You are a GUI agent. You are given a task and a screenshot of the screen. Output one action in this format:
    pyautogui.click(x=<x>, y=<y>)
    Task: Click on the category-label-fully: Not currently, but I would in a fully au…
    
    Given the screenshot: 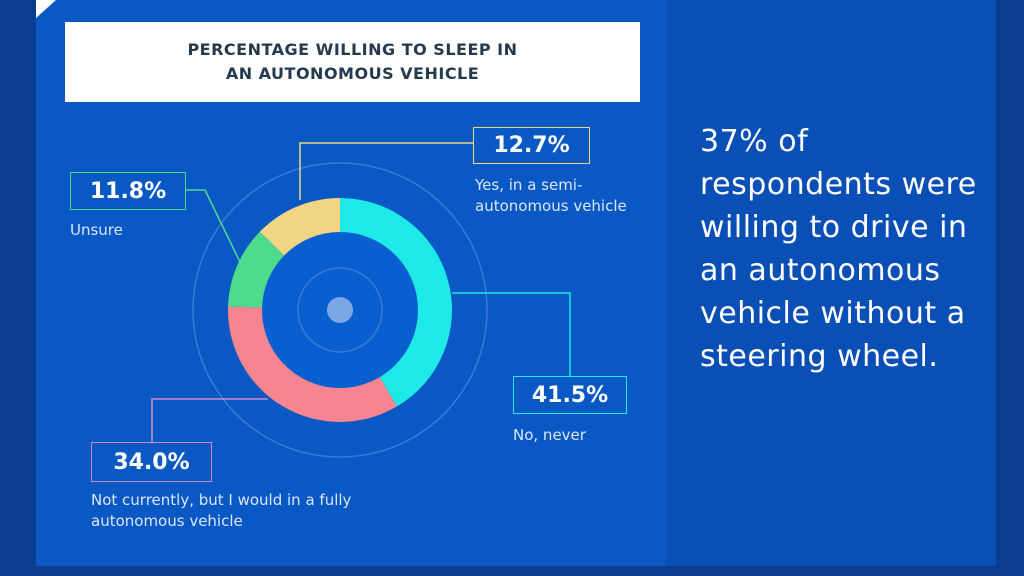 What is the action you would take?
    pyautogui.click(x=221, y=510)
    